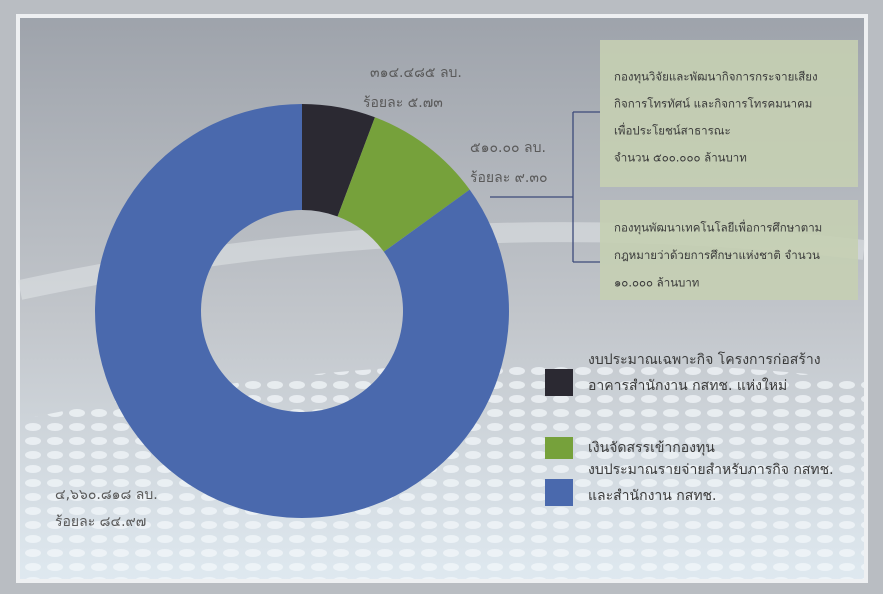 This screenshot has height=594, width=883. I want to click on amount-label: ๓๑๔.๔๘๕ ลบ., so click(416, 73).